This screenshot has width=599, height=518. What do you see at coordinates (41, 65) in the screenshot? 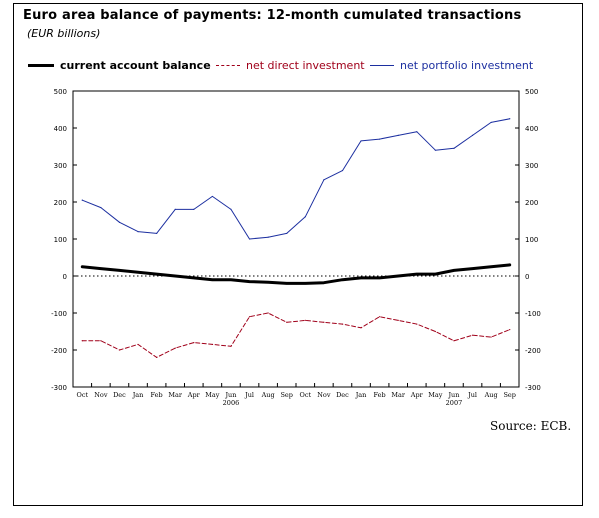
I see `legend-swatch-current-account` at bounding box center [41, 65].